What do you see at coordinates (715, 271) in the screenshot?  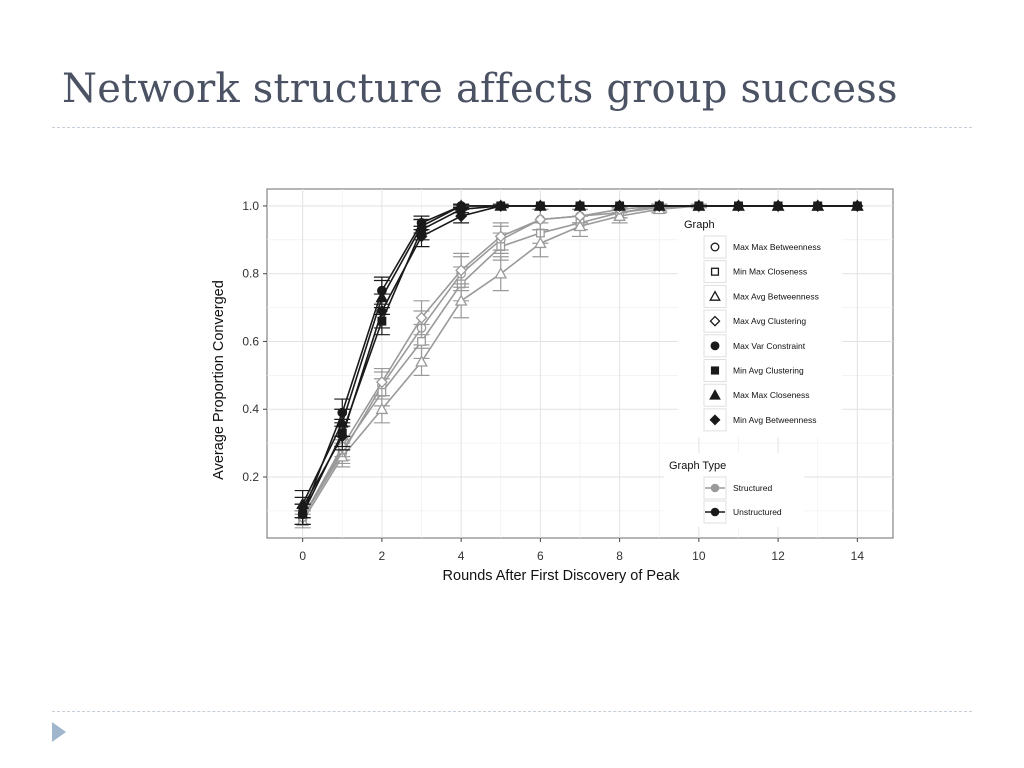 I see `legend-marker-square-open-icon` at bounding box center [715, 271].